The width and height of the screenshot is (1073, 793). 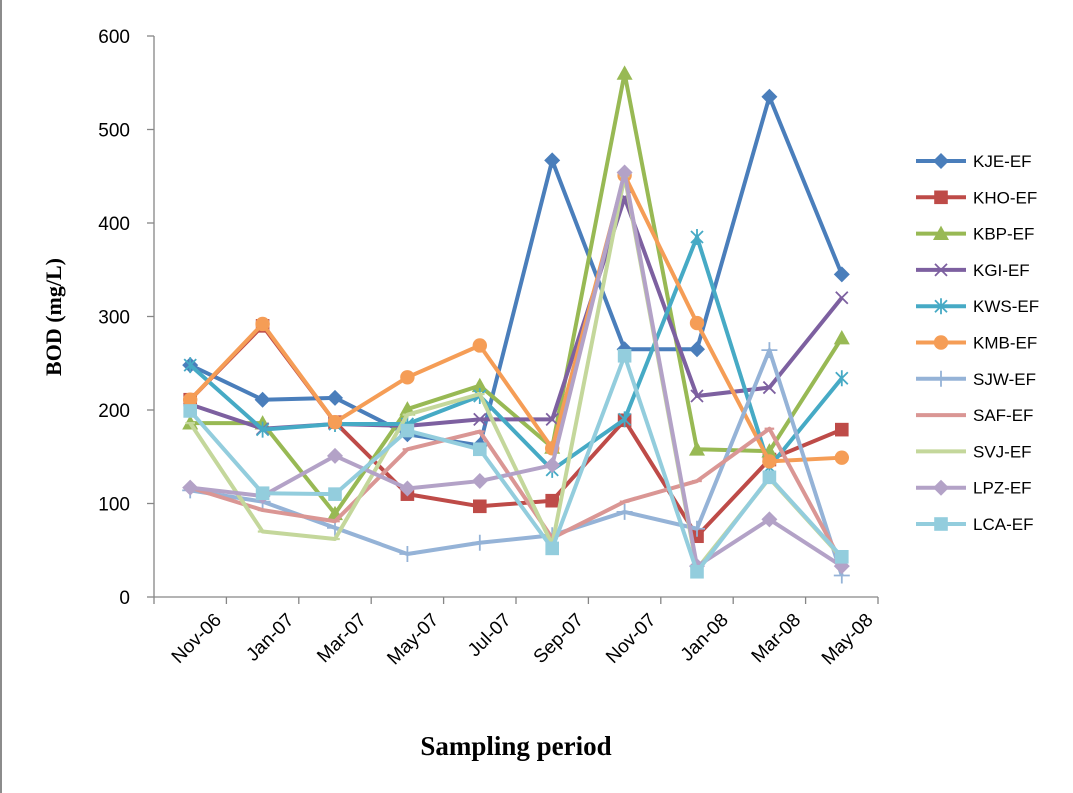 What do you see at coordinates (270, 638) in the screenshot?
I see `x-tick-label: Jan-07` at bounding box center [270, 638].